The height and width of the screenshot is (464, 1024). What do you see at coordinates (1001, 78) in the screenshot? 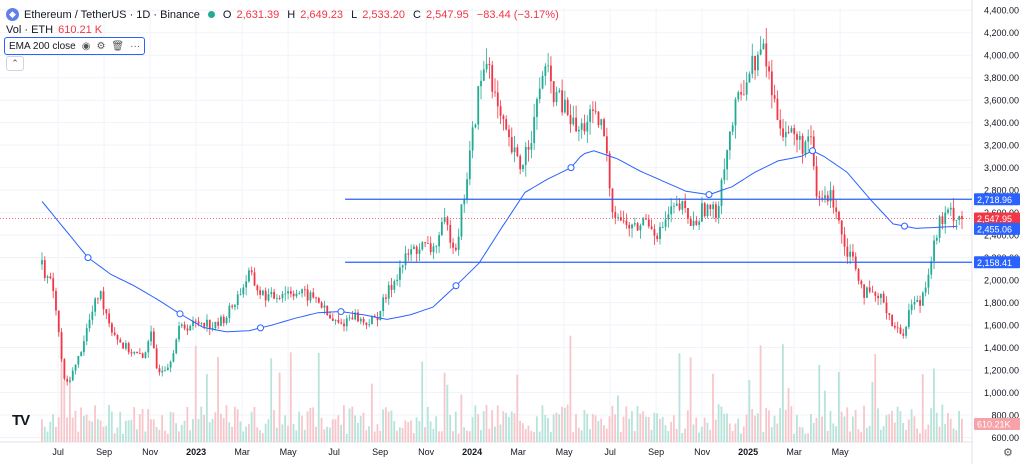
I see `y-tick-label: 3,800.00` at bounding box center [1001, 78].